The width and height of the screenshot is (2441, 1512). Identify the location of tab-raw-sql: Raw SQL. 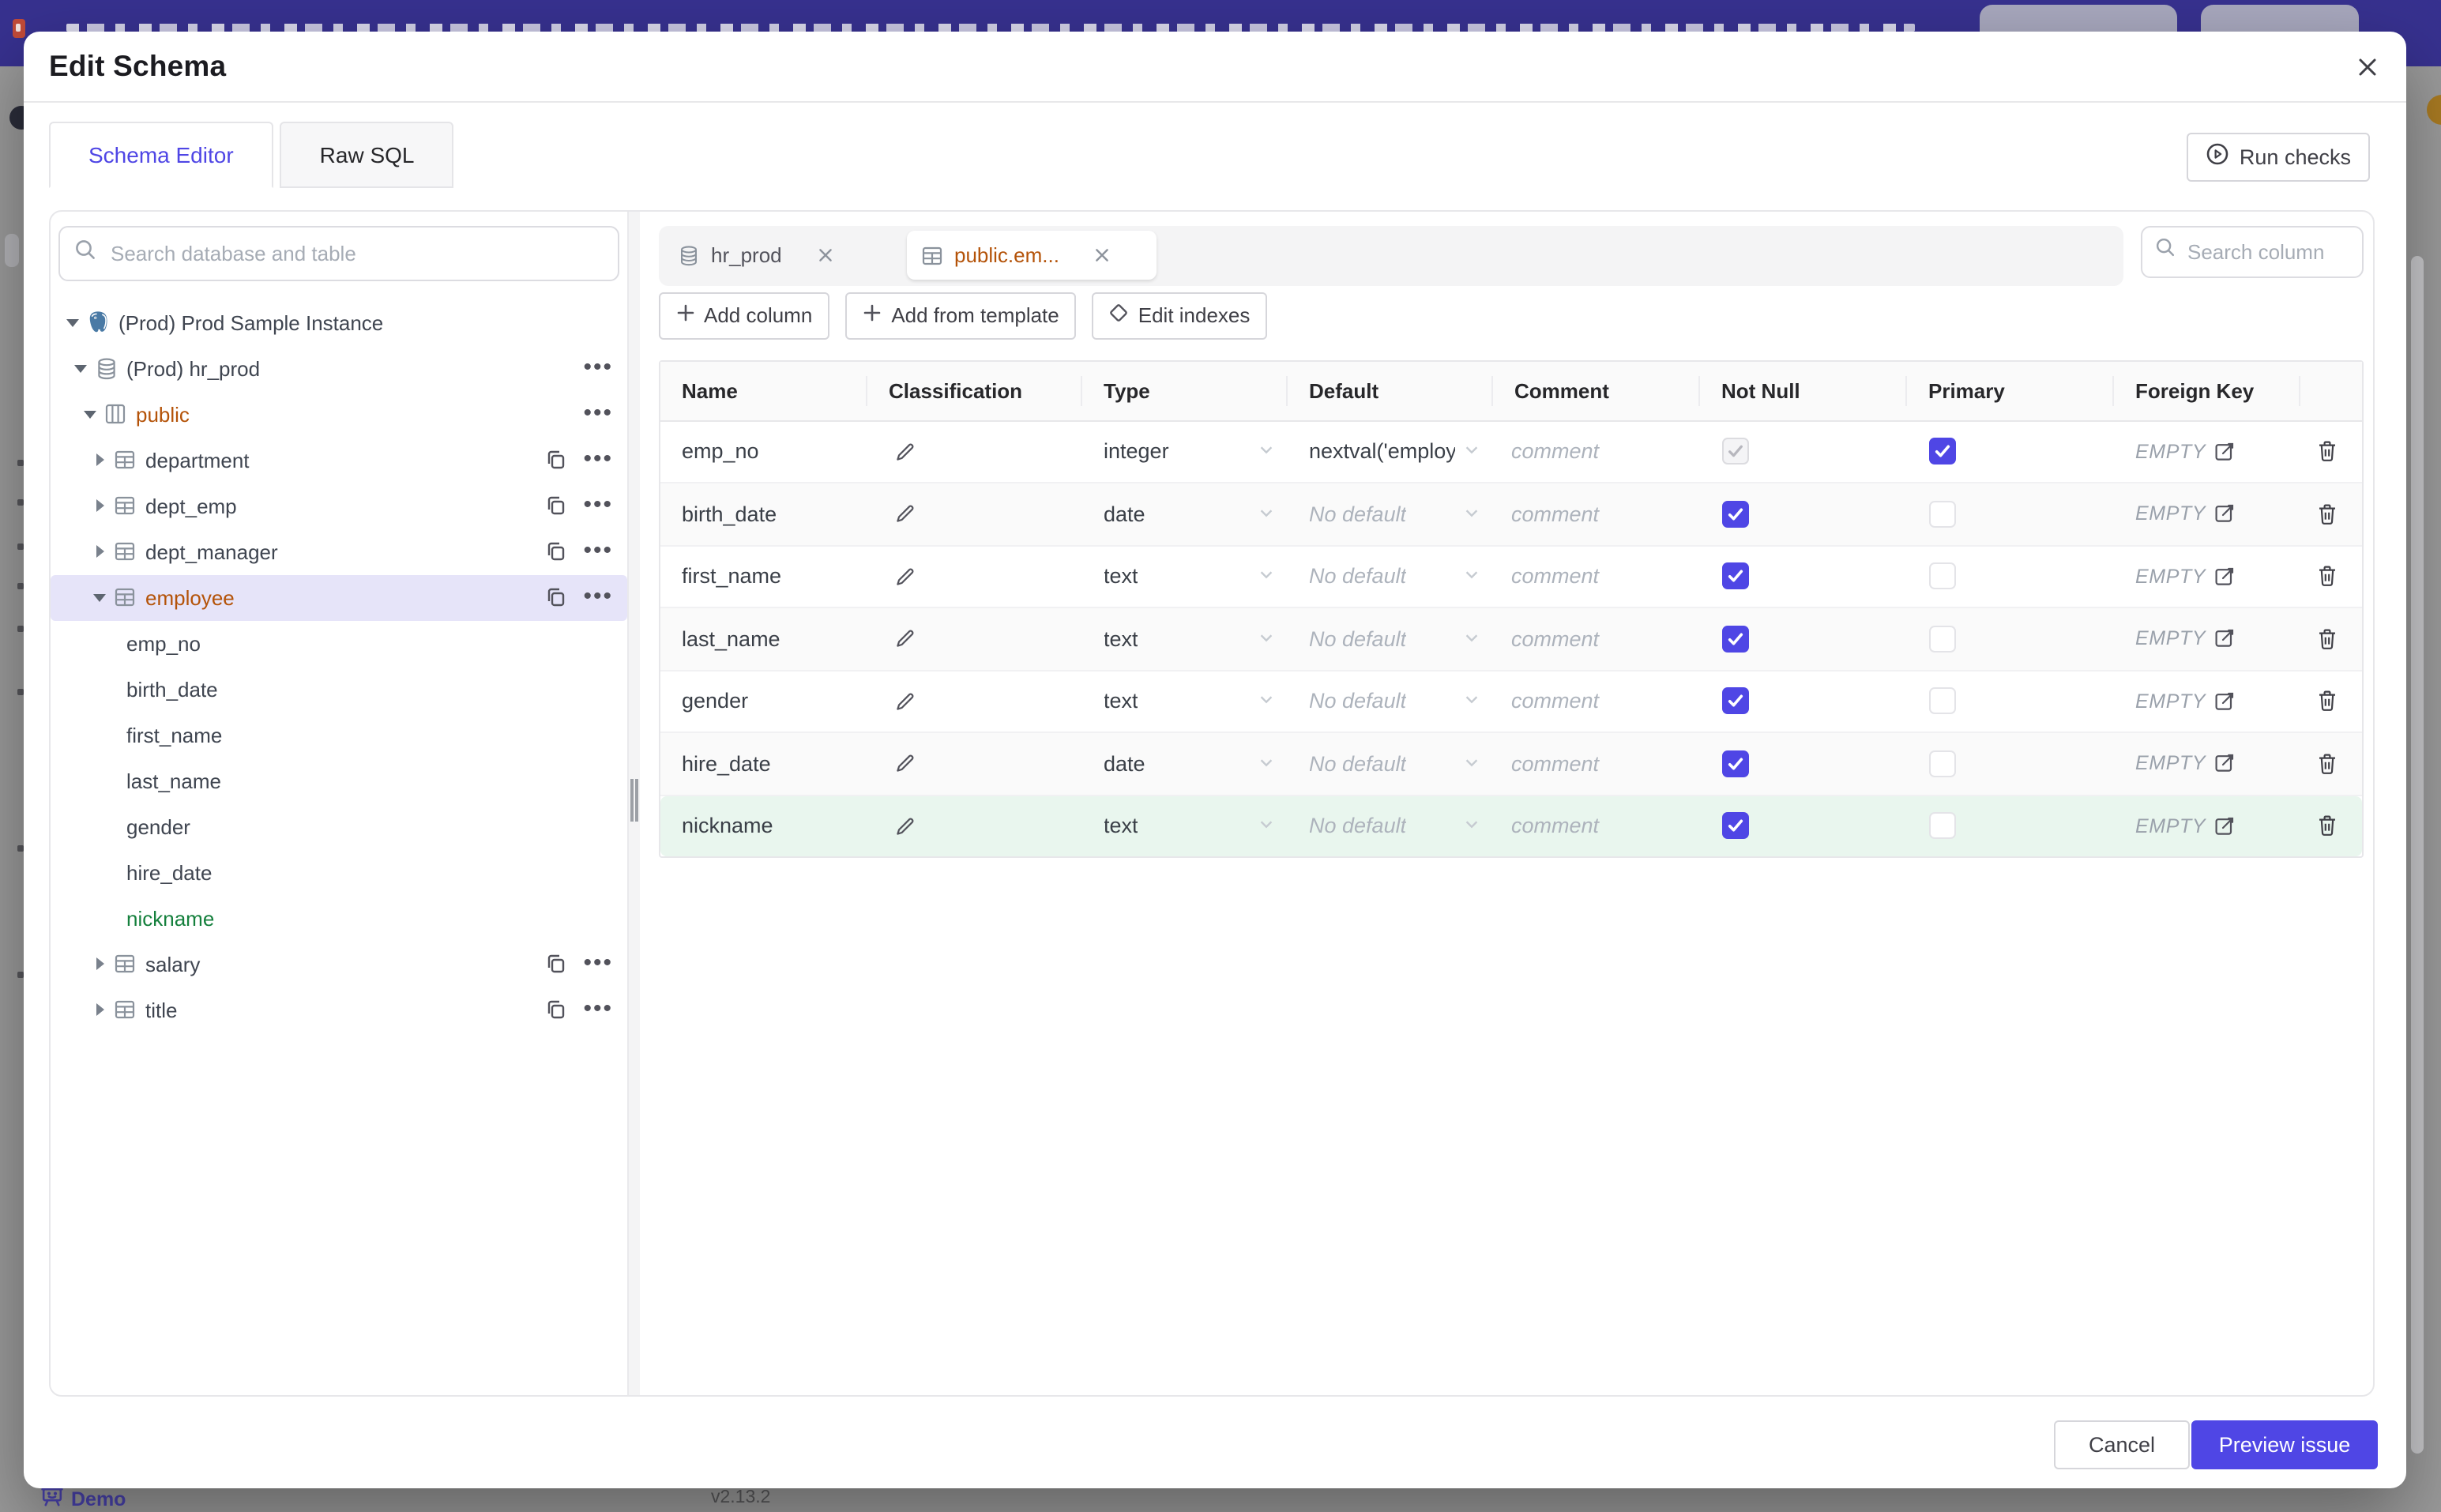
(367, 154).